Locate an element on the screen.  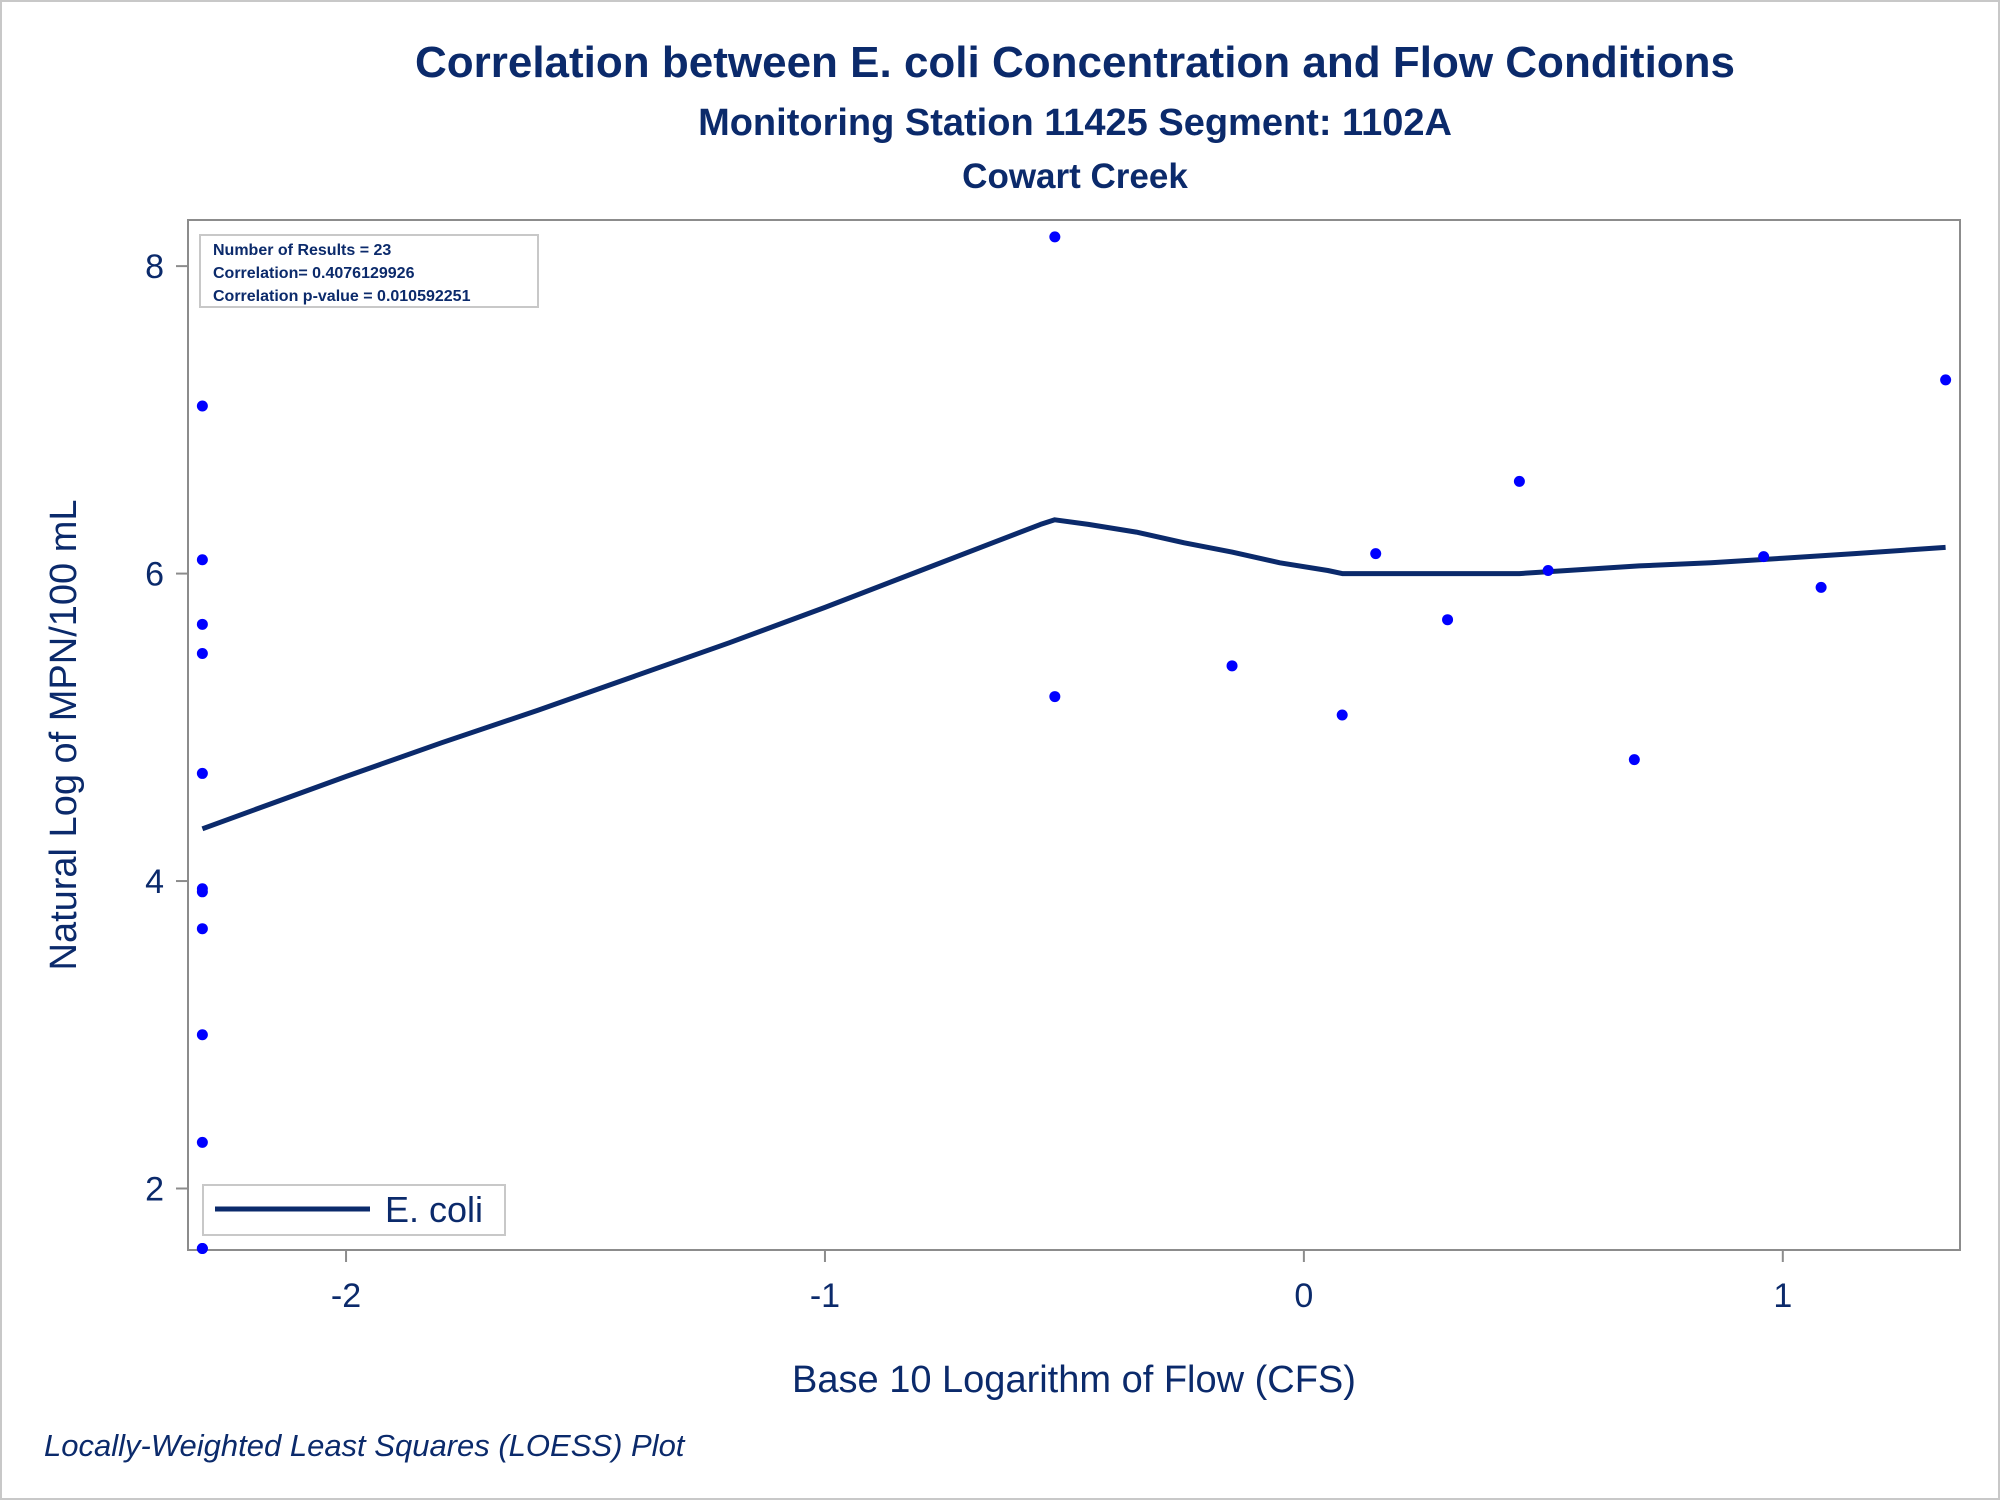
x-tick-label: 1 is located at coordinates (1782, 1296).